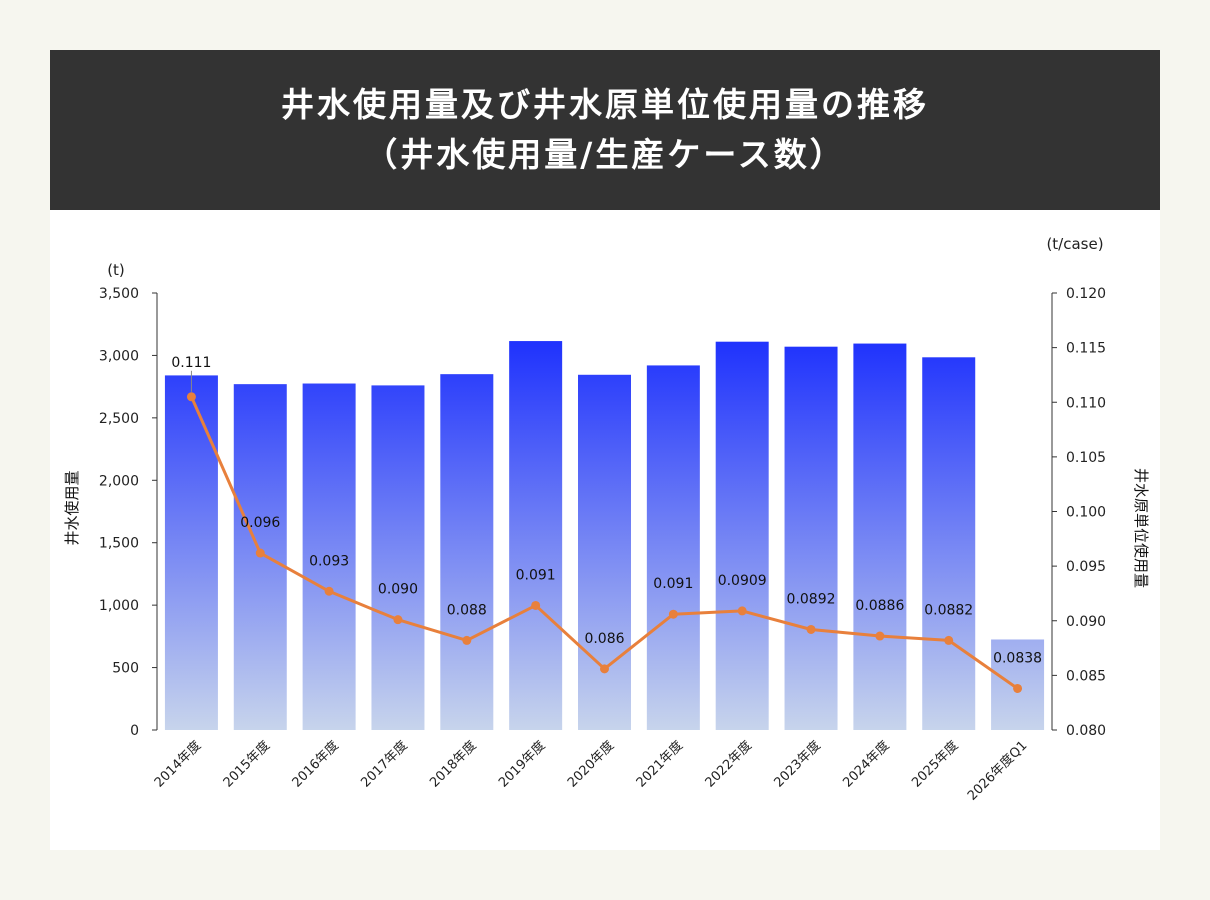  What do you see at coordinates (119, 294) in the screenshot?
I see `left-tick-label: 3,500` at bounding box center [119, 294].